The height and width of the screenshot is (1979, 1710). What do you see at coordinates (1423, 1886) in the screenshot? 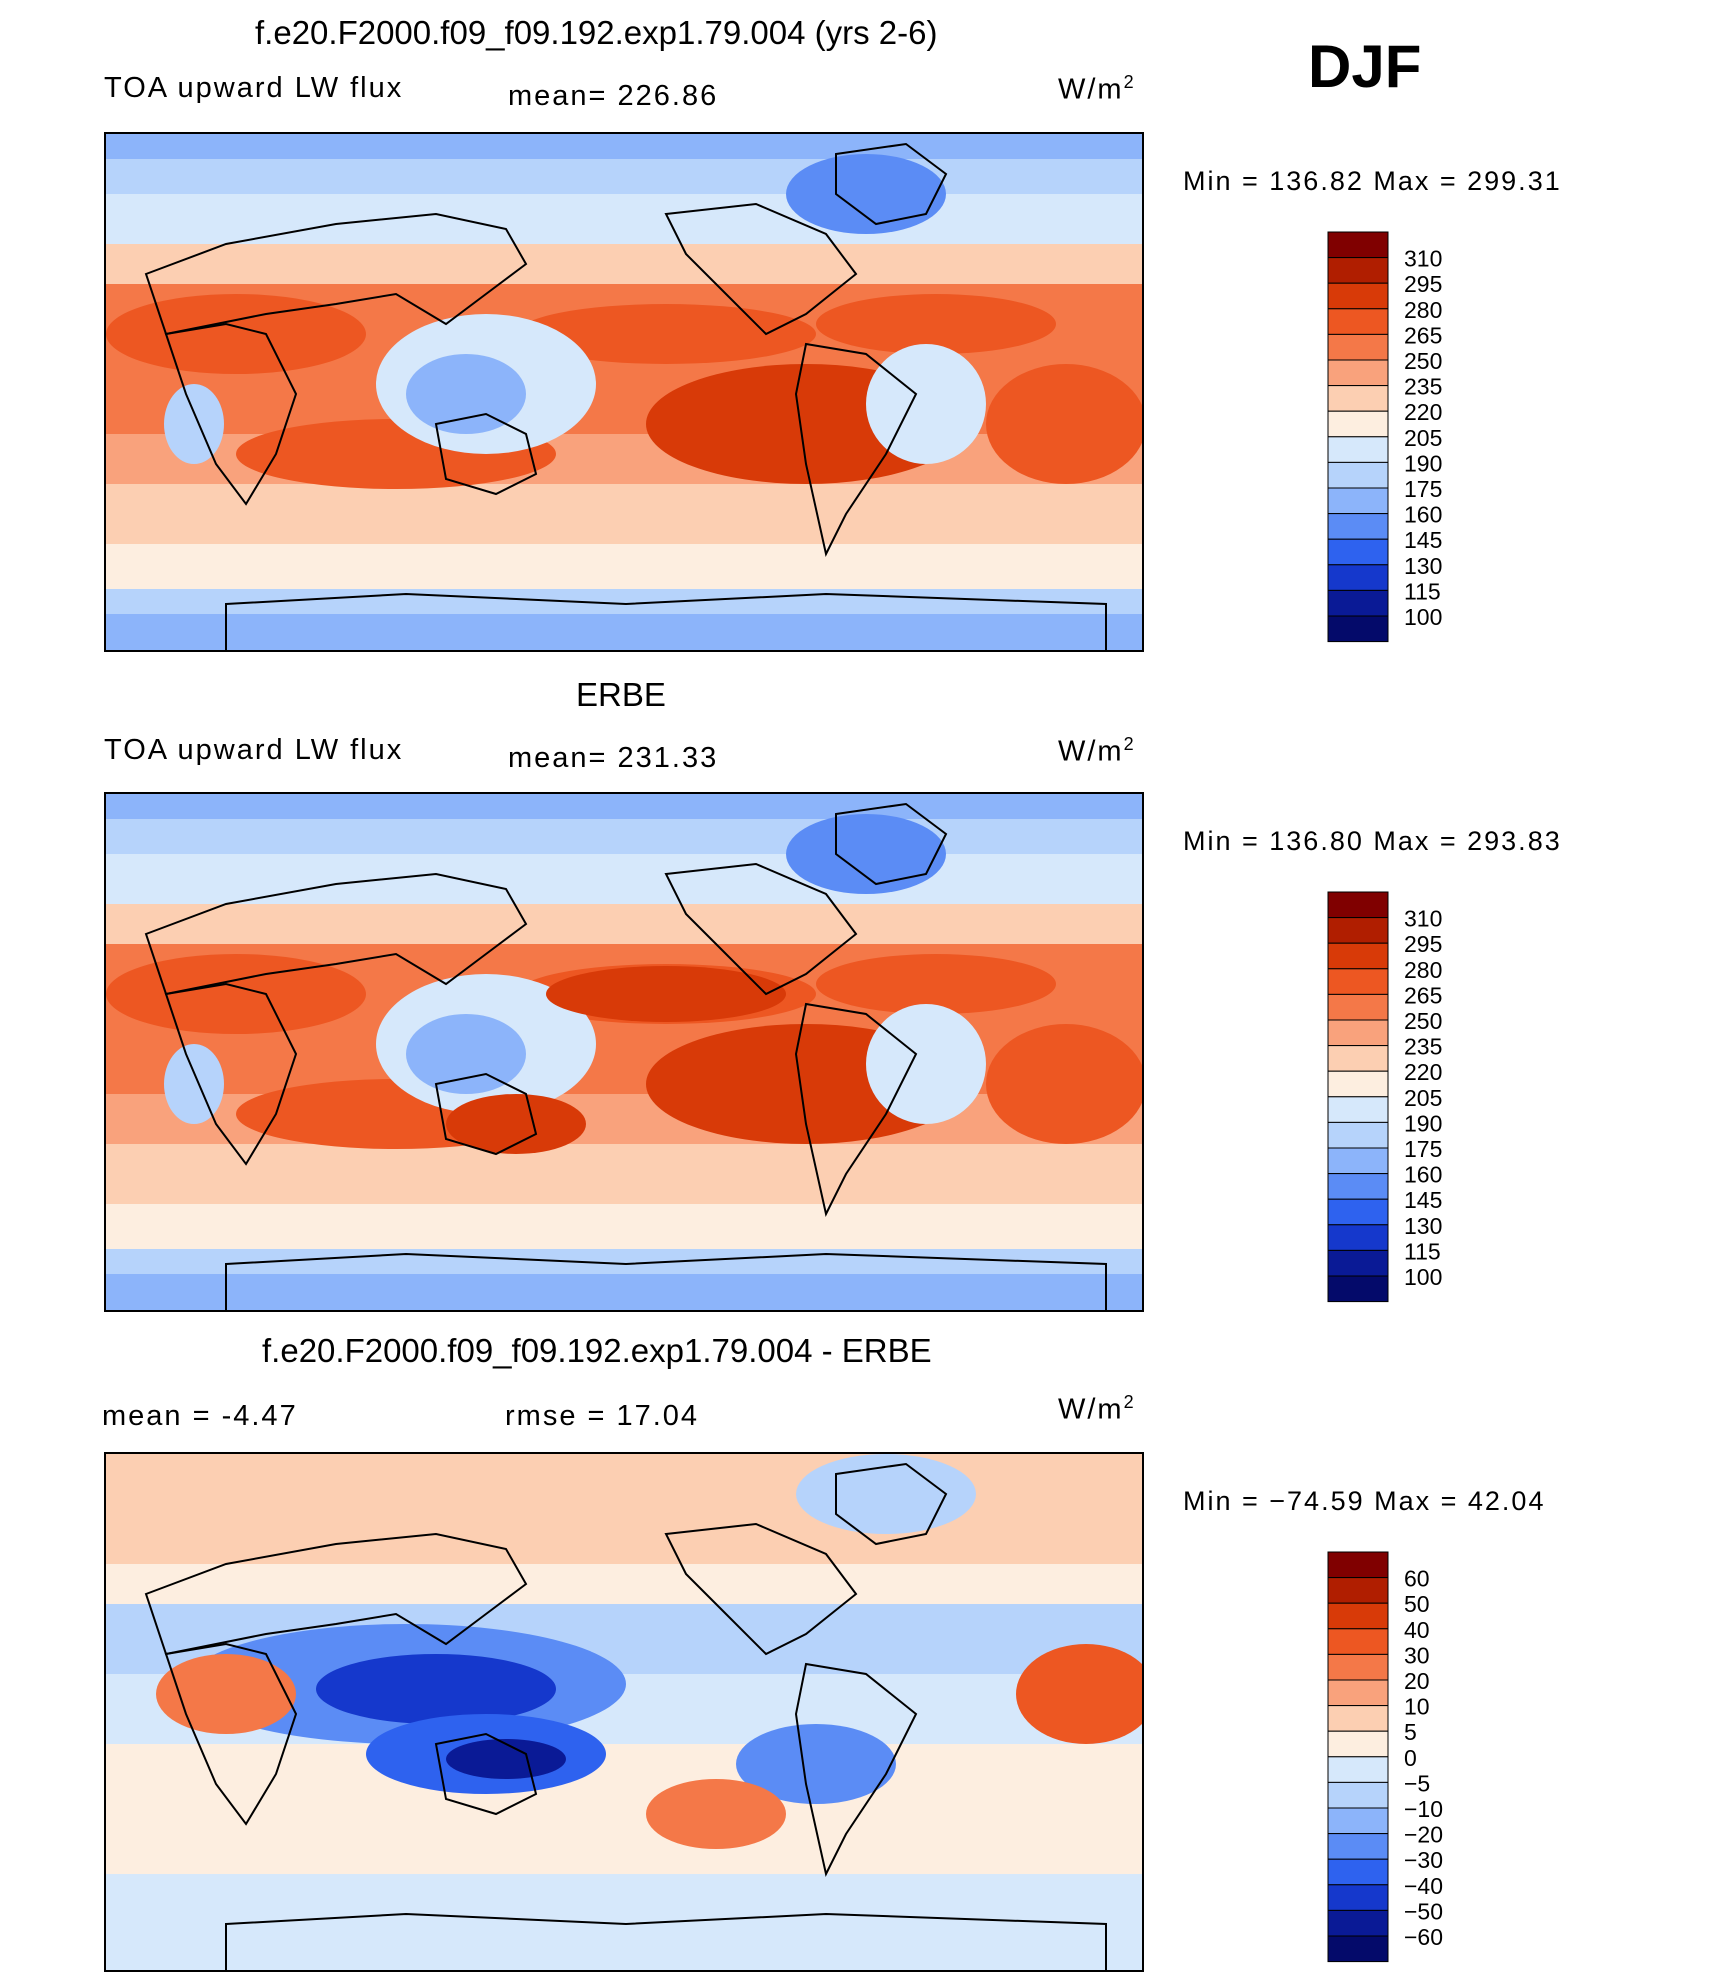
I see `colorbar-3-label-12: −40` at bounding box center [1423, 1886].